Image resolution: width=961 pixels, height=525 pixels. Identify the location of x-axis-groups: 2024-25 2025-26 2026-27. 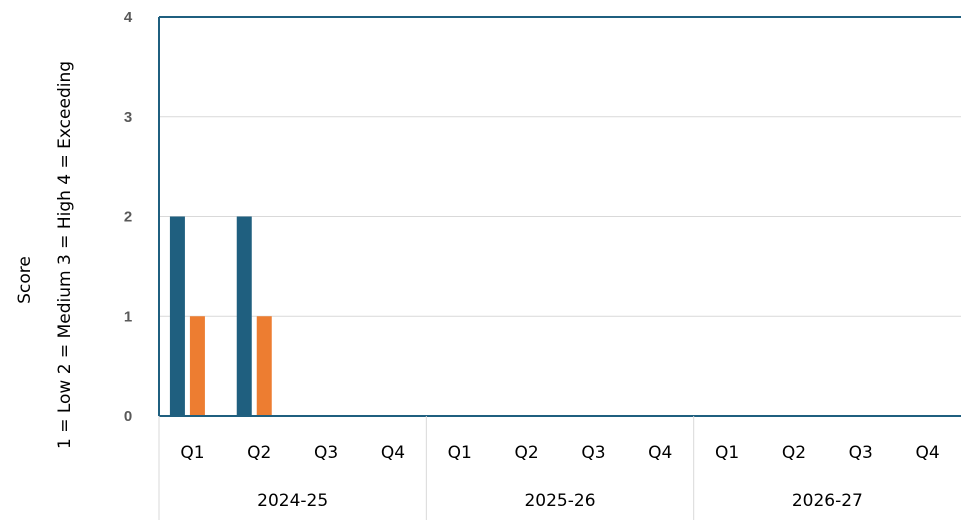
(510, 468).